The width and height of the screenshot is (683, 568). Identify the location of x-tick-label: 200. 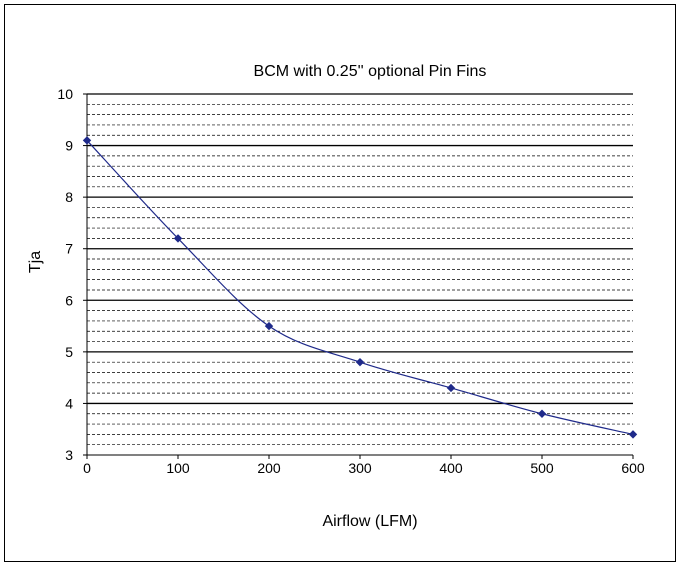
(269, 468).